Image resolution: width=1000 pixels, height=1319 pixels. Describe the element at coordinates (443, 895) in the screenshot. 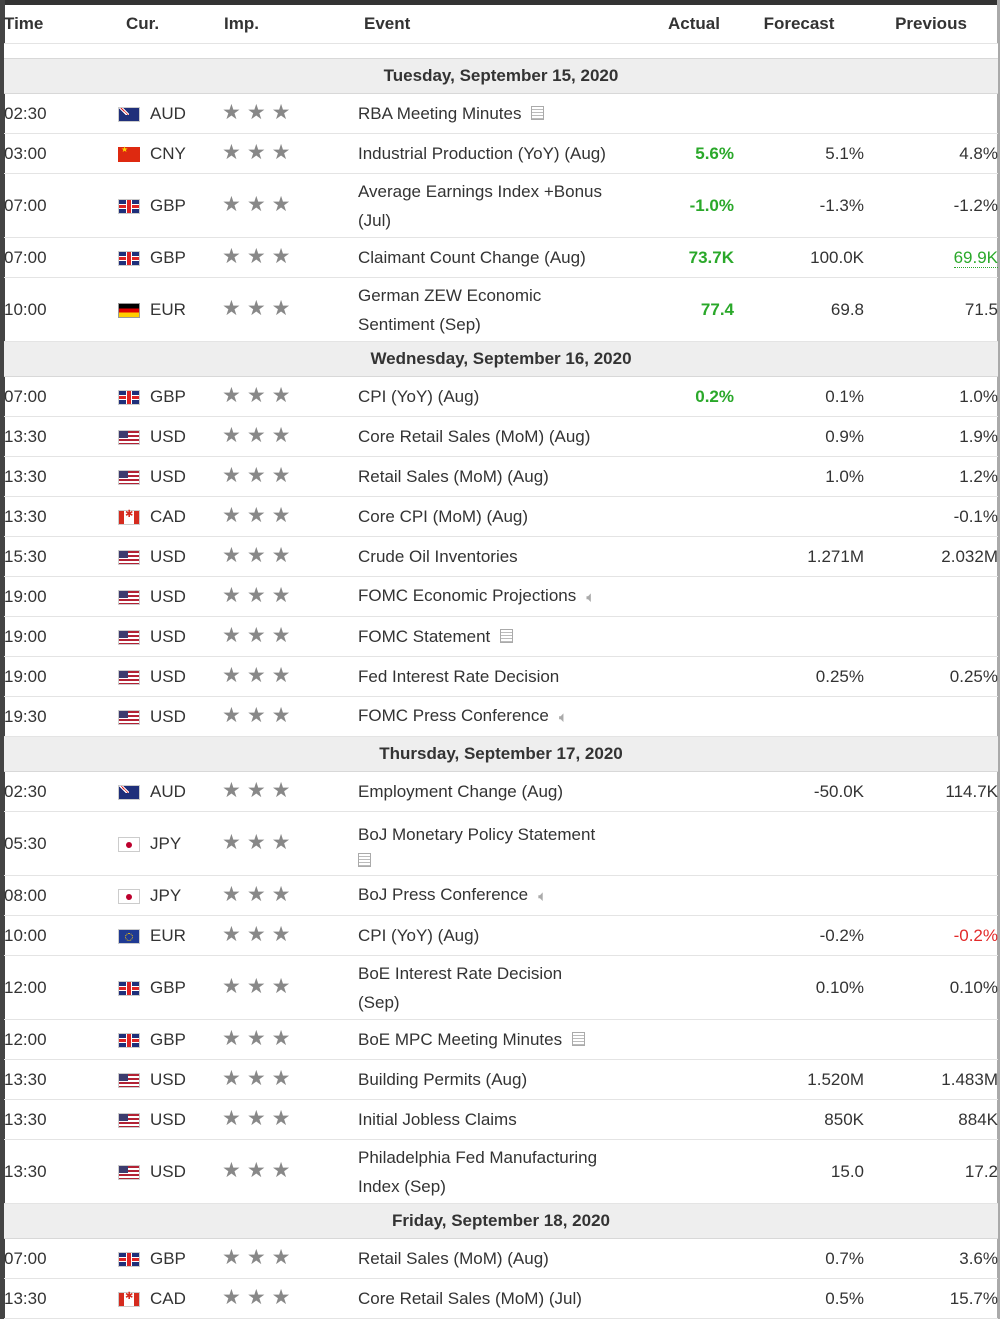

I see `event-name: BoJ Press Conference` at that location.